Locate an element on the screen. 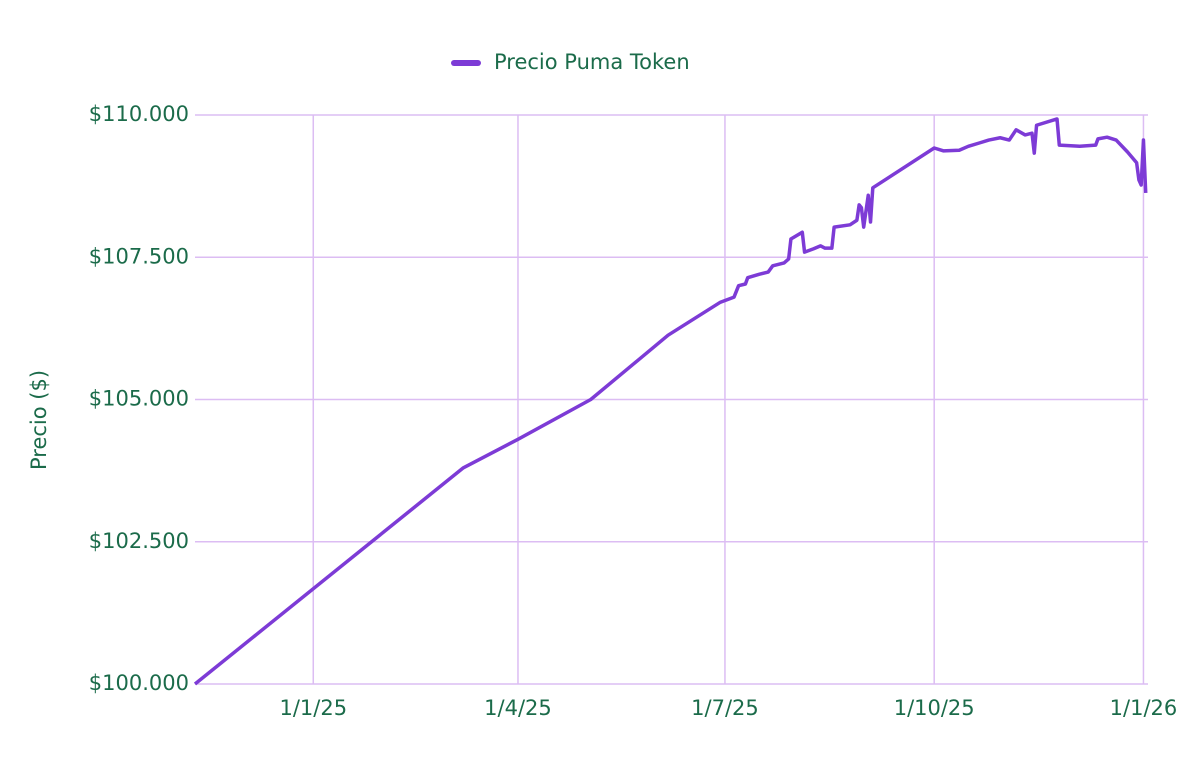 Image resolution: width=1200 pixels, height=773 pixels. y-tick-label: $107.500 is located at coordinates (139, 256).